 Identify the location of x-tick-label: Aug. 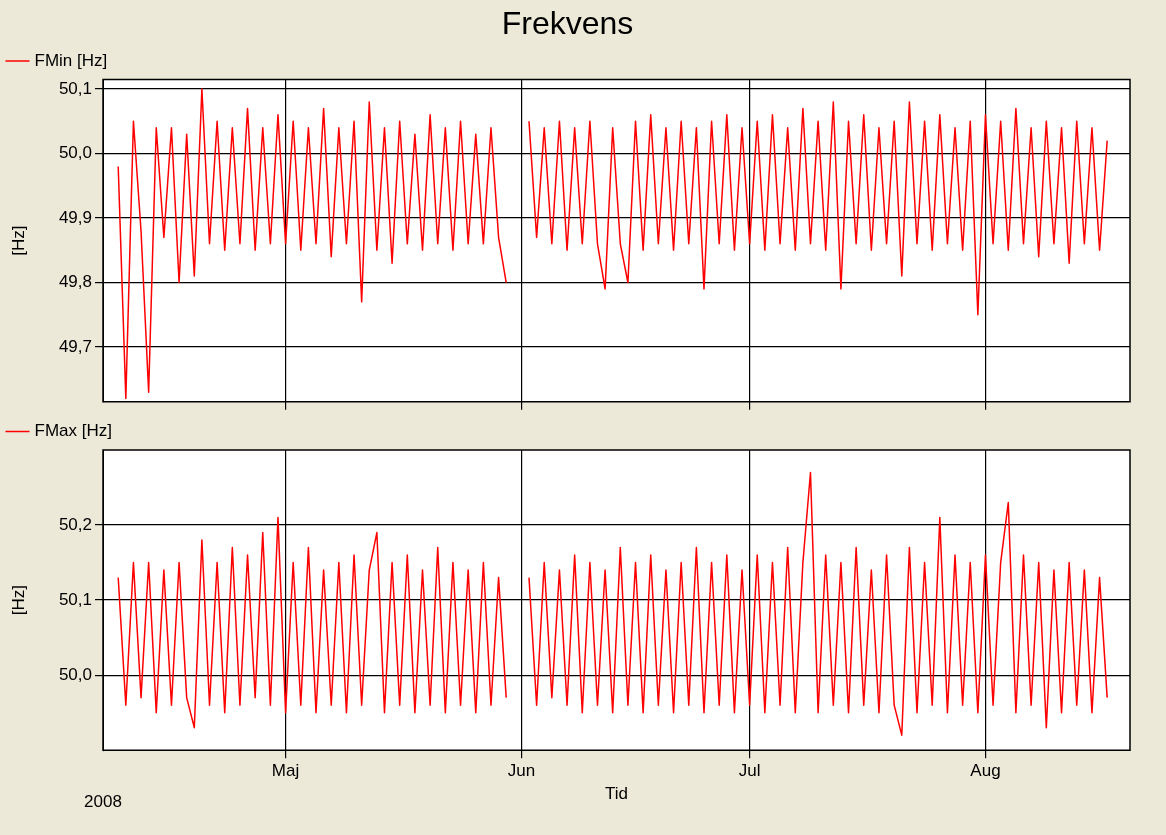
(985, 771).